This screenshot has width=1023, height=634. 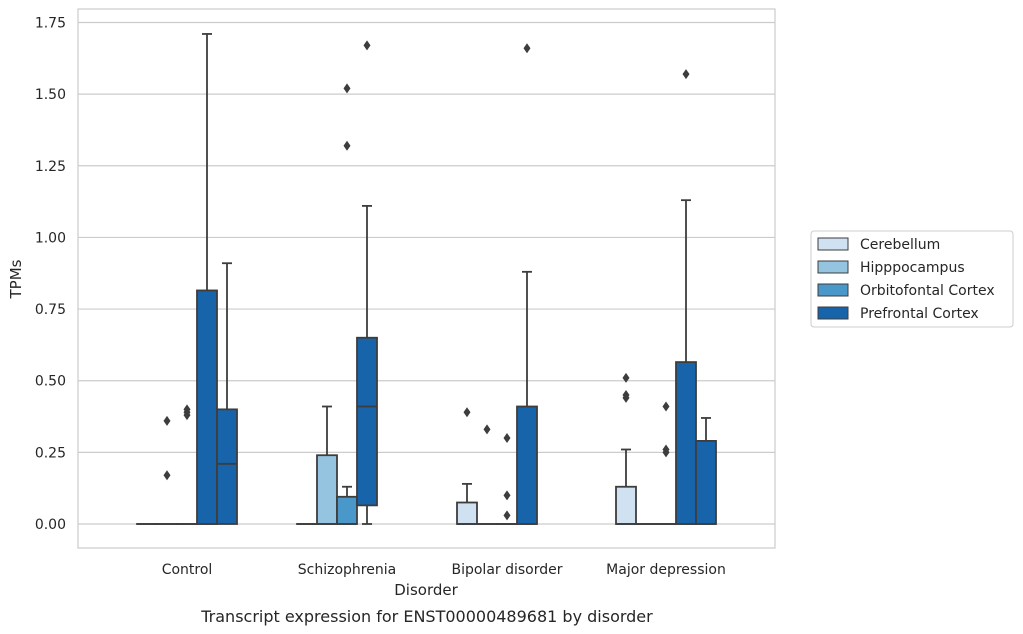 What do you see at coordinates (50, 167) in the screenshot?
I see `y-tick-label: 1.25` at bounding box center [50, 167].